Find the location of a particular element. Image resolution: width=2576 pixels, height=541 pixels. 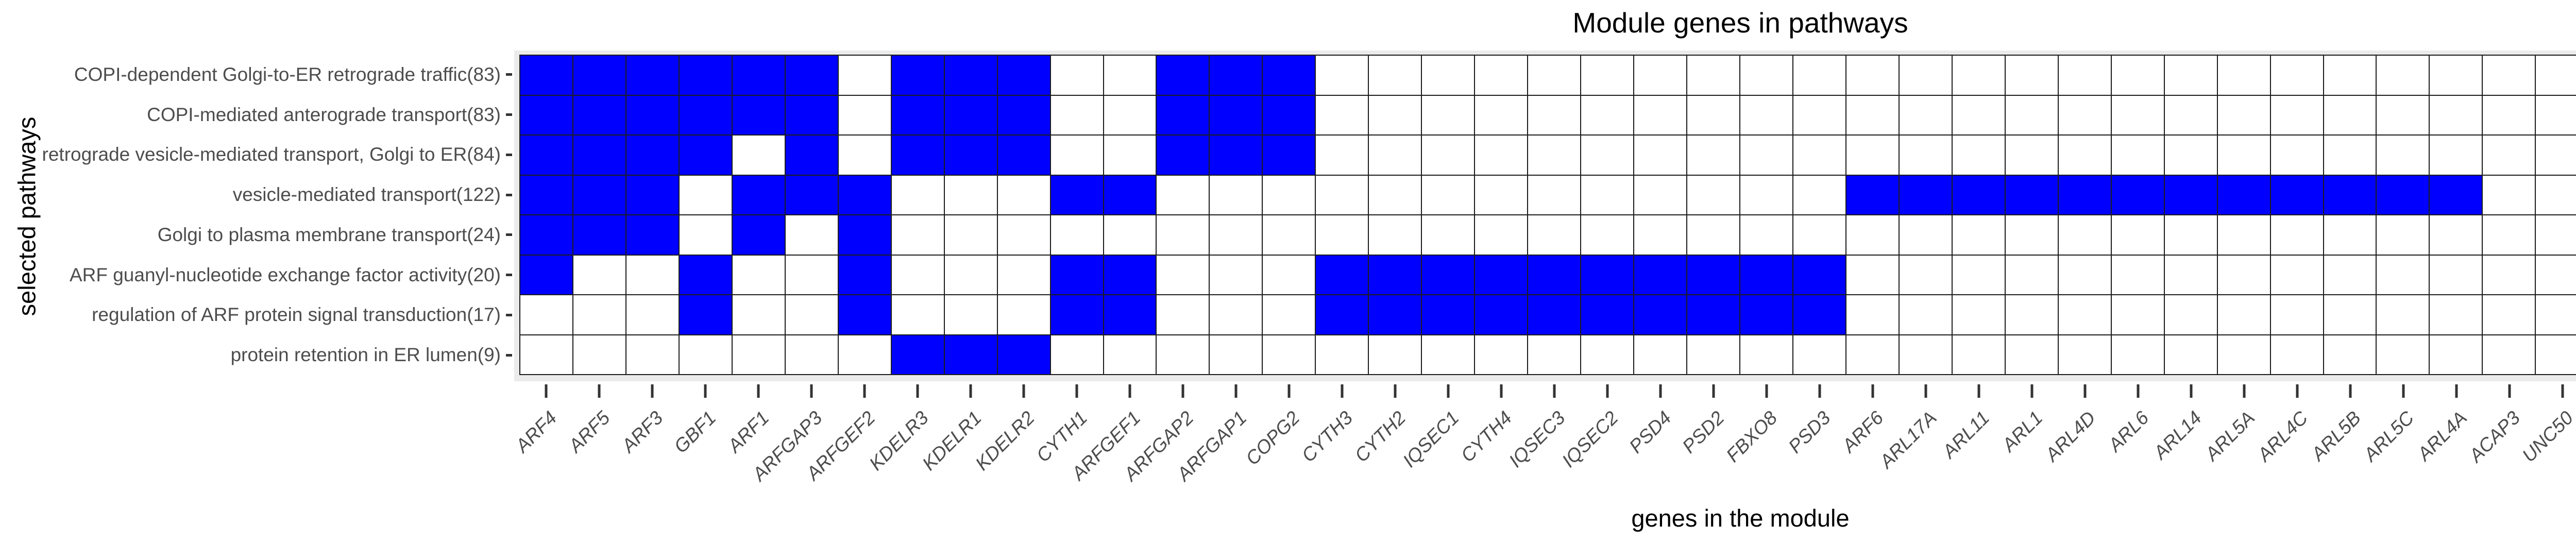

gene-label-slot: ARL11 is located at coordinates (1972, 451).